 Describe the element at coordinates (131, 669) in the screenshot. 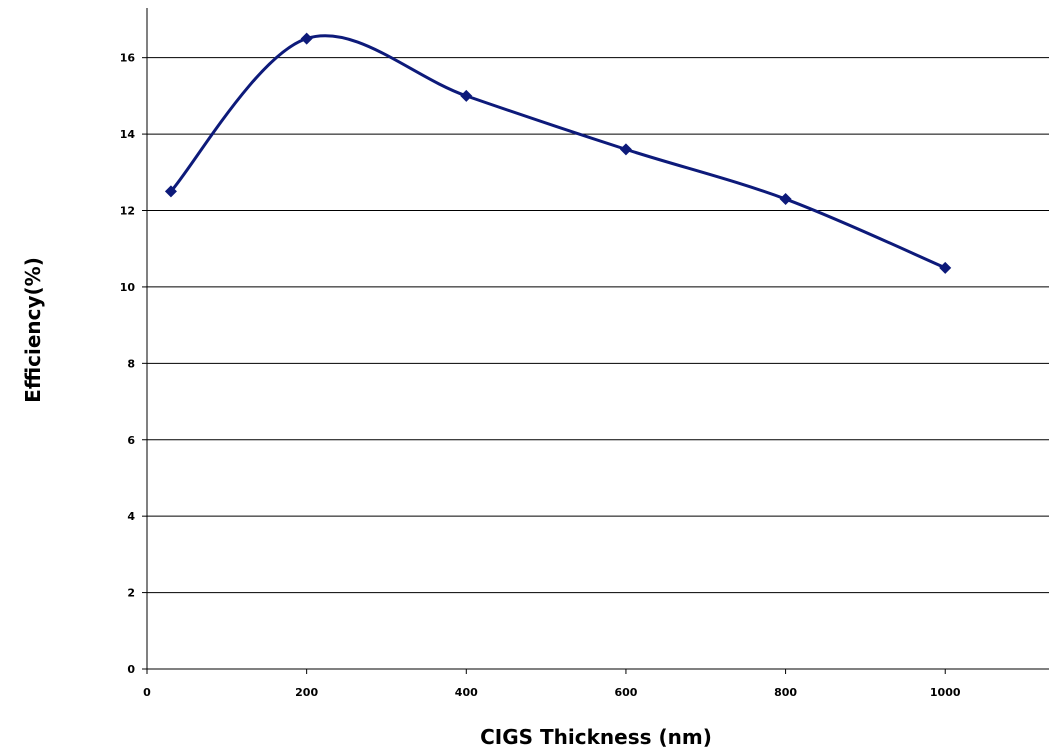

I see `y-tick-label: 0` at that location.